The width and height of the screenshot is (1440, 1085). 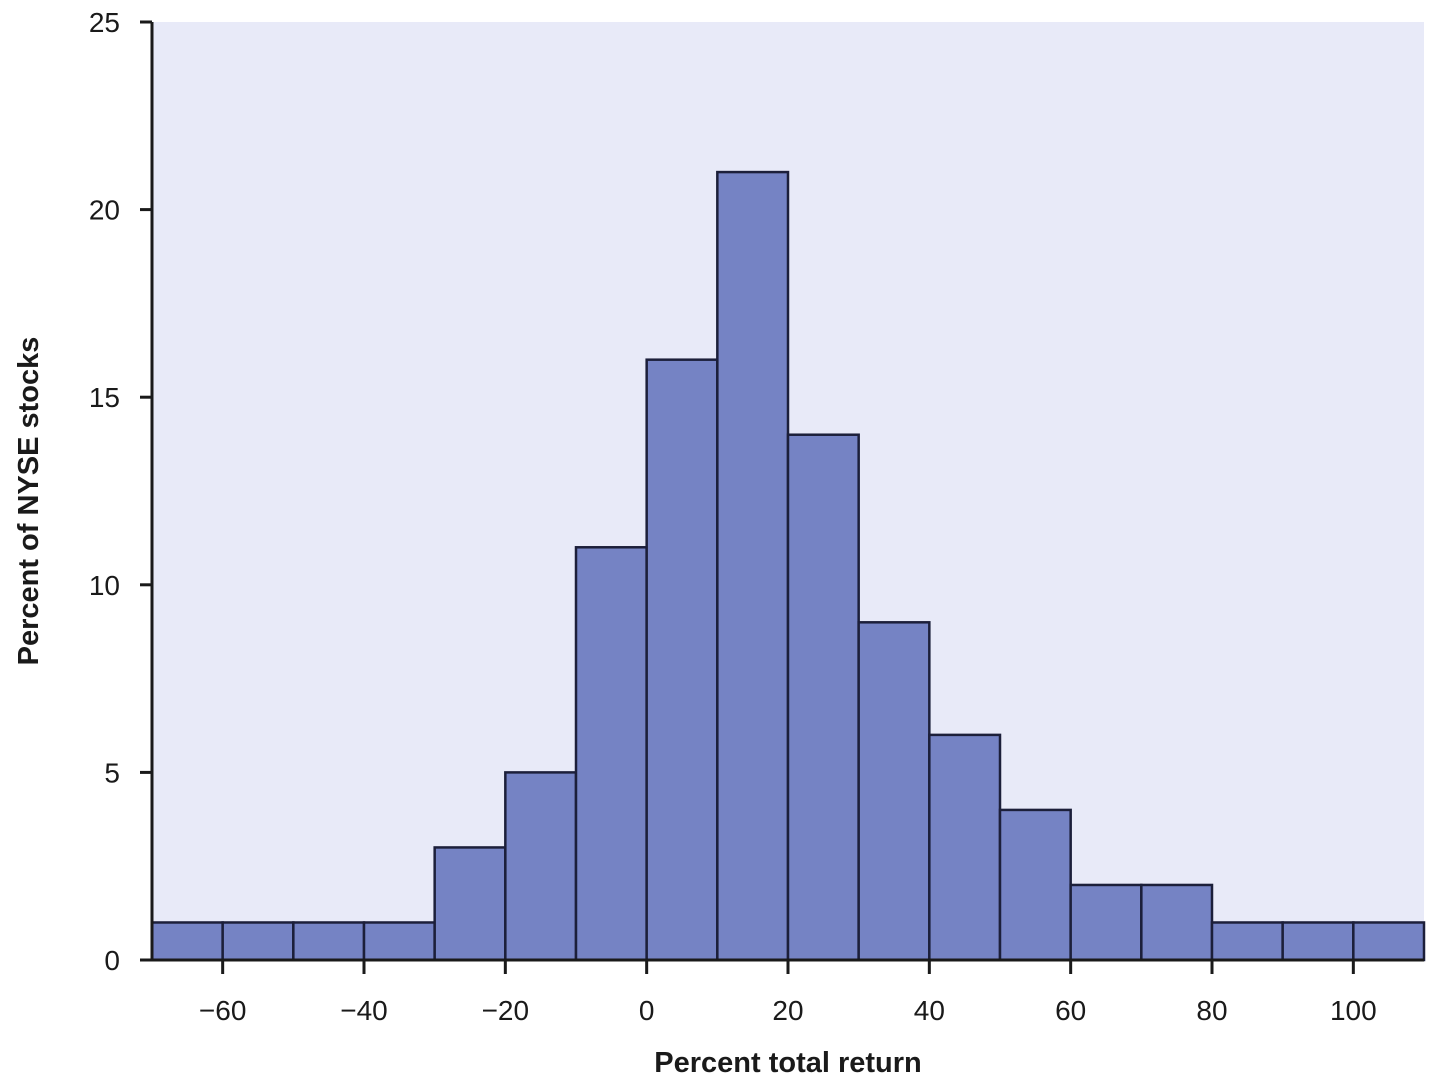 What do you see at coordinates (647, 1010) in the screenshot?
I see `x-tick-label: 0` at bounding box center [647, 1010].